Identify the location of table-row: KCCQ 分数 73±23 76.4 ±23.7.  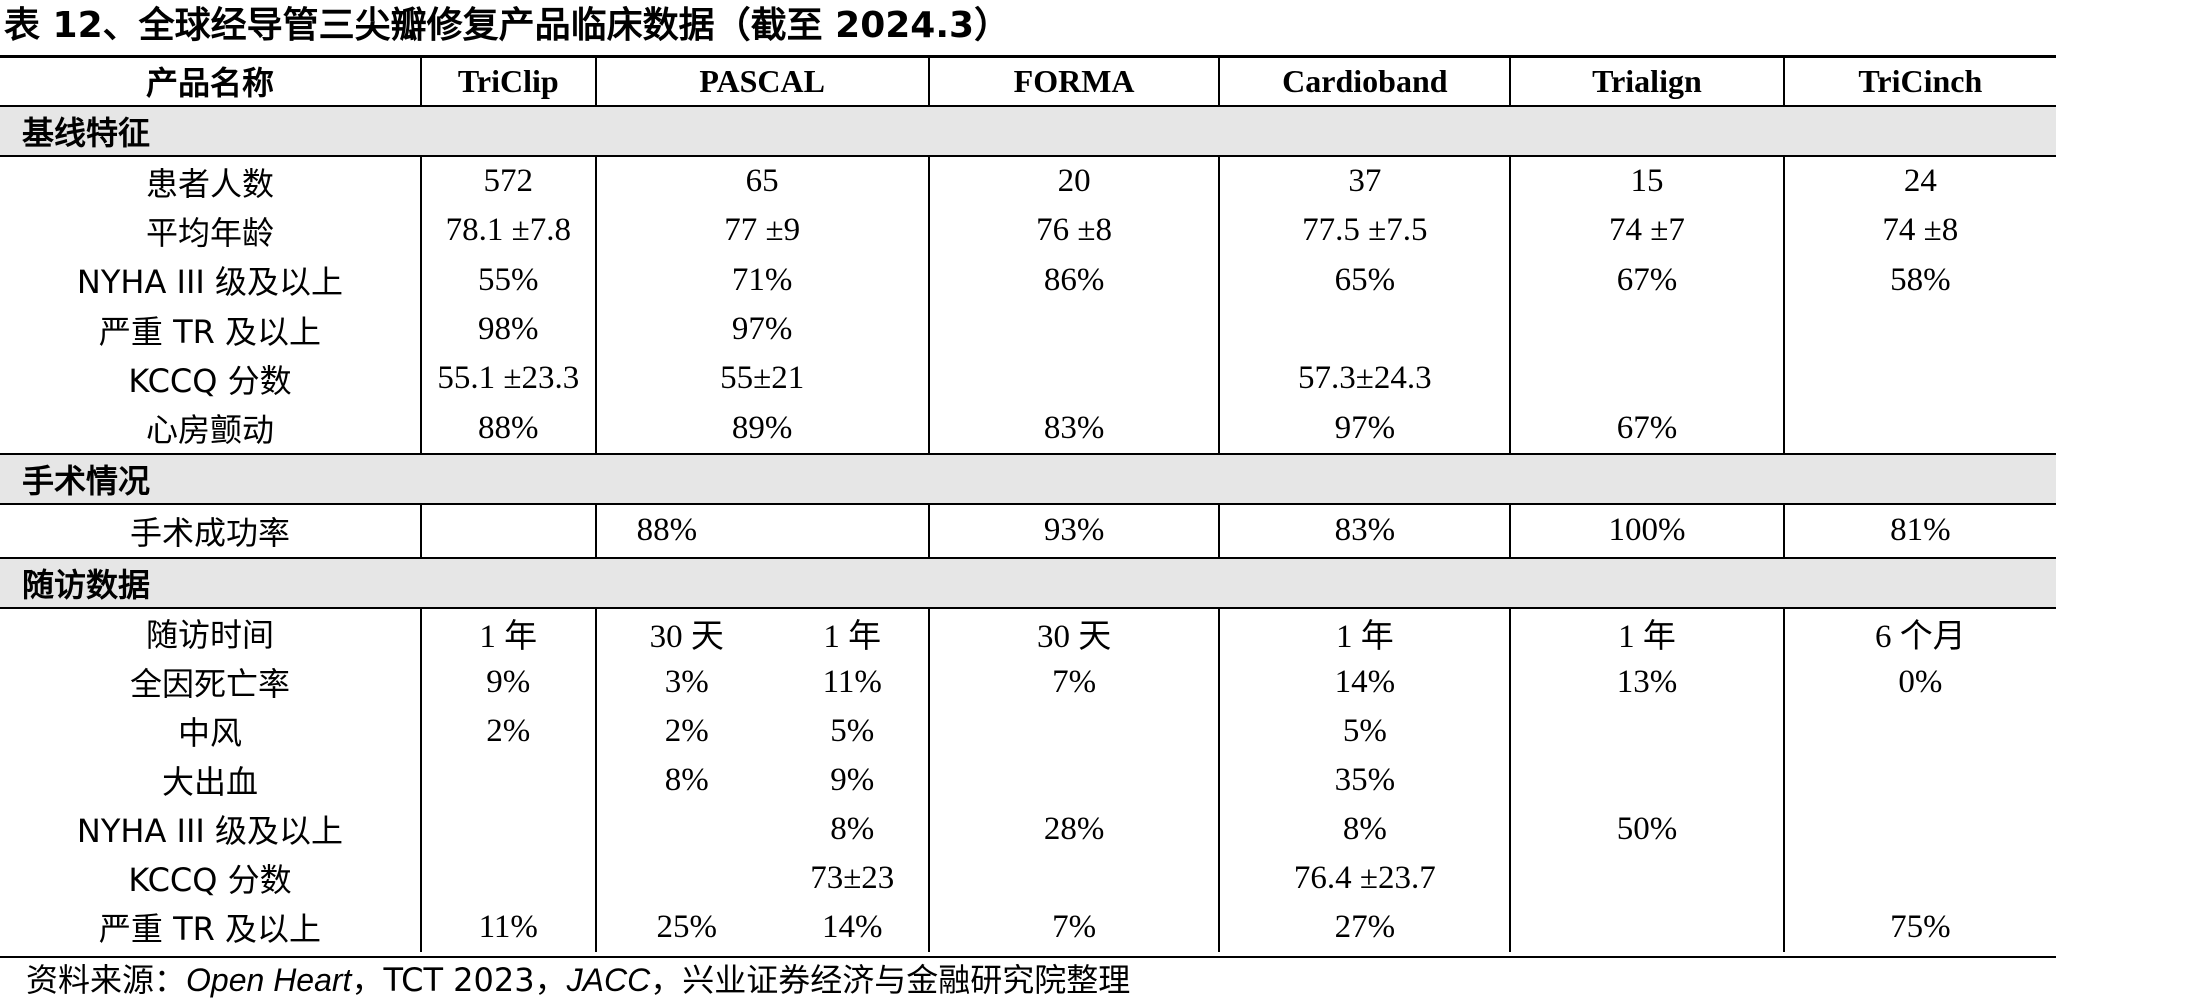
(1028, 878).